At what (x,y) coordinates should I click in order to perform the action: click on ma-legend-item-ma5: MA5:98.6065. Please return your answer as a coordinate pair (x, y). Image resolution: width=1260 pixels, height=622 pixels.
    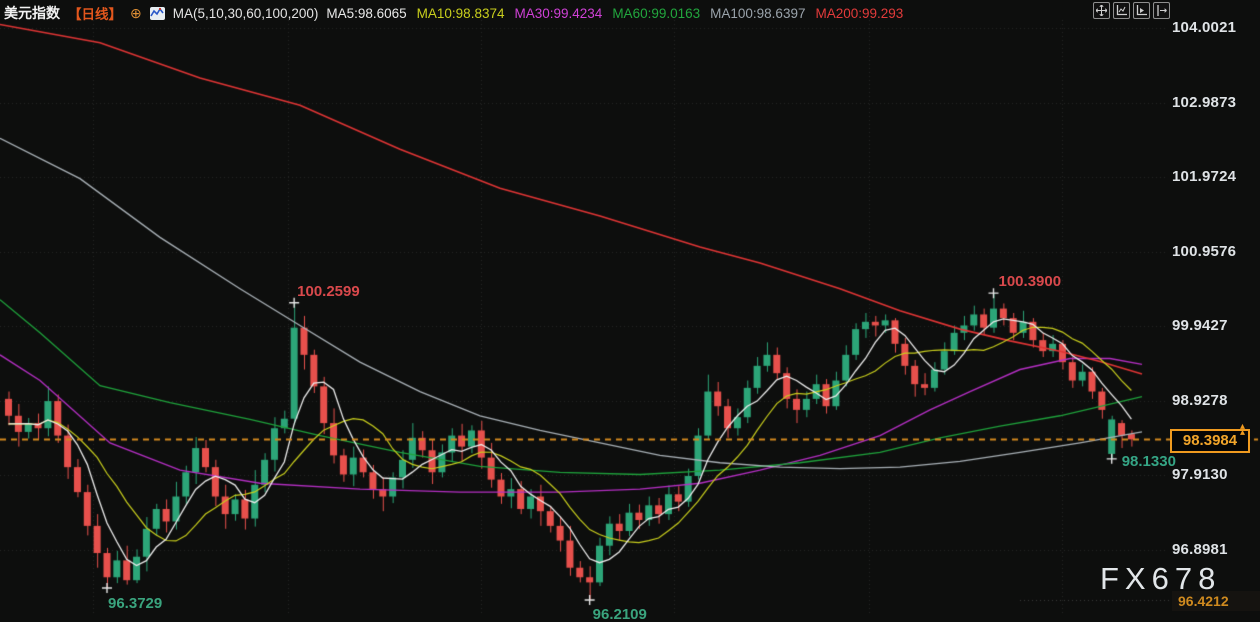
    Looking at the image, I should click on (366, 13).